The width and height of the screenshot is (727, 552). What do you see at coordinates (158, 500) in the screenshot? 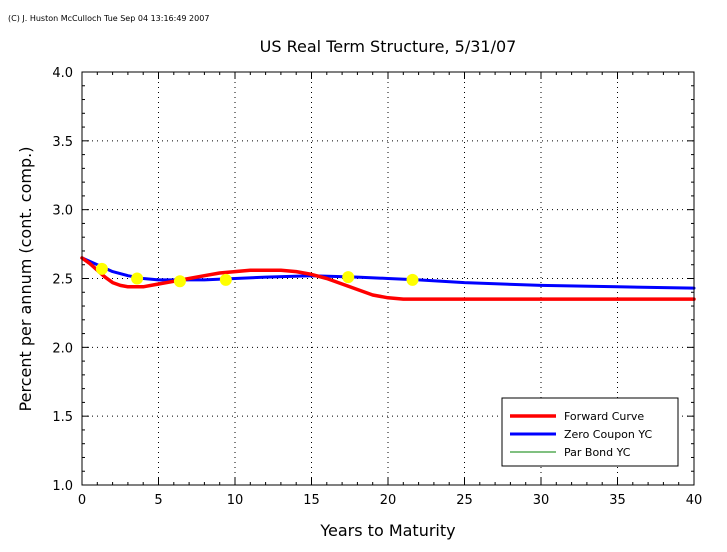
I see `x-tick-label: 5` at bounding box center [158, 500].